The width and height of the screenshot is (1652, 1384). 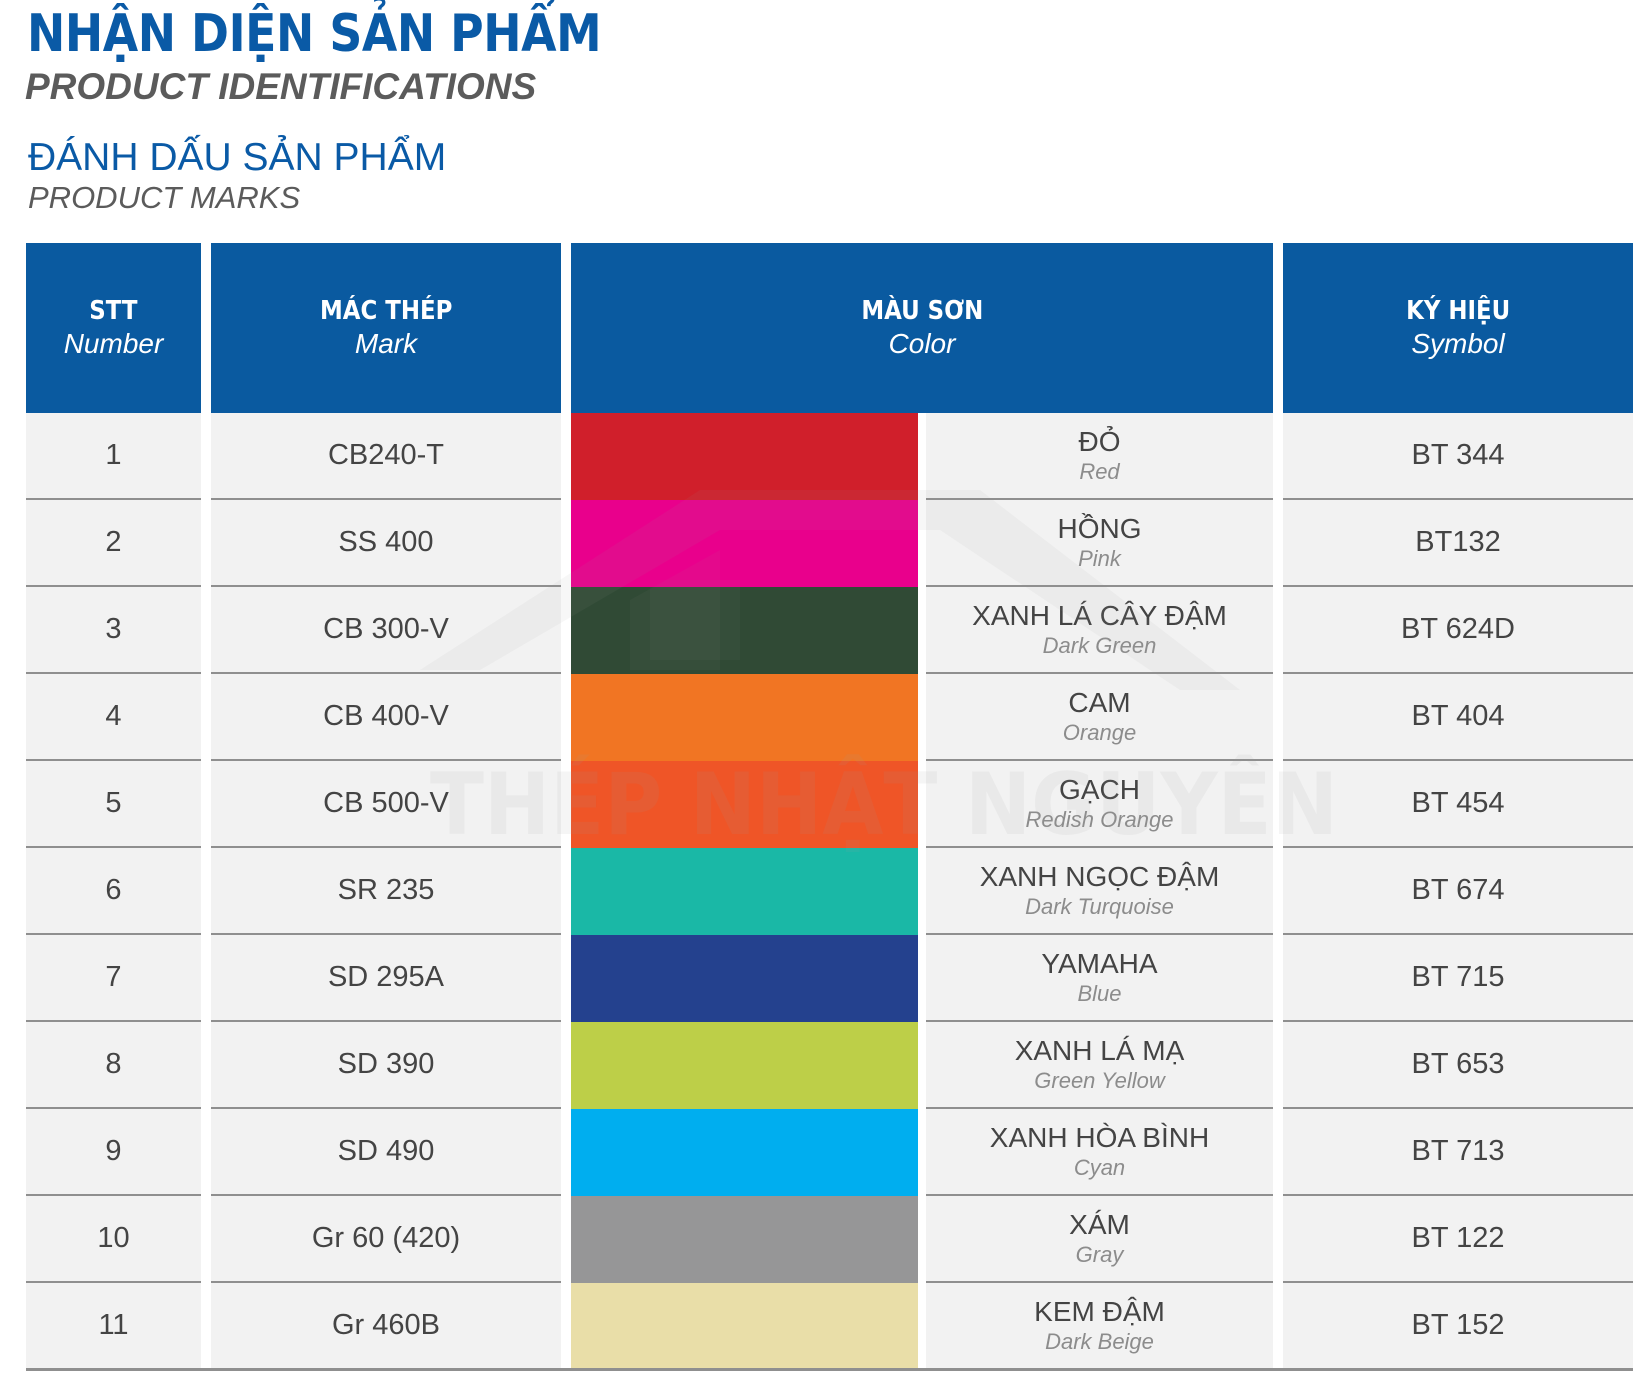 I want to click on cell-mark: CB 300-V, so click(x=386, y=630).